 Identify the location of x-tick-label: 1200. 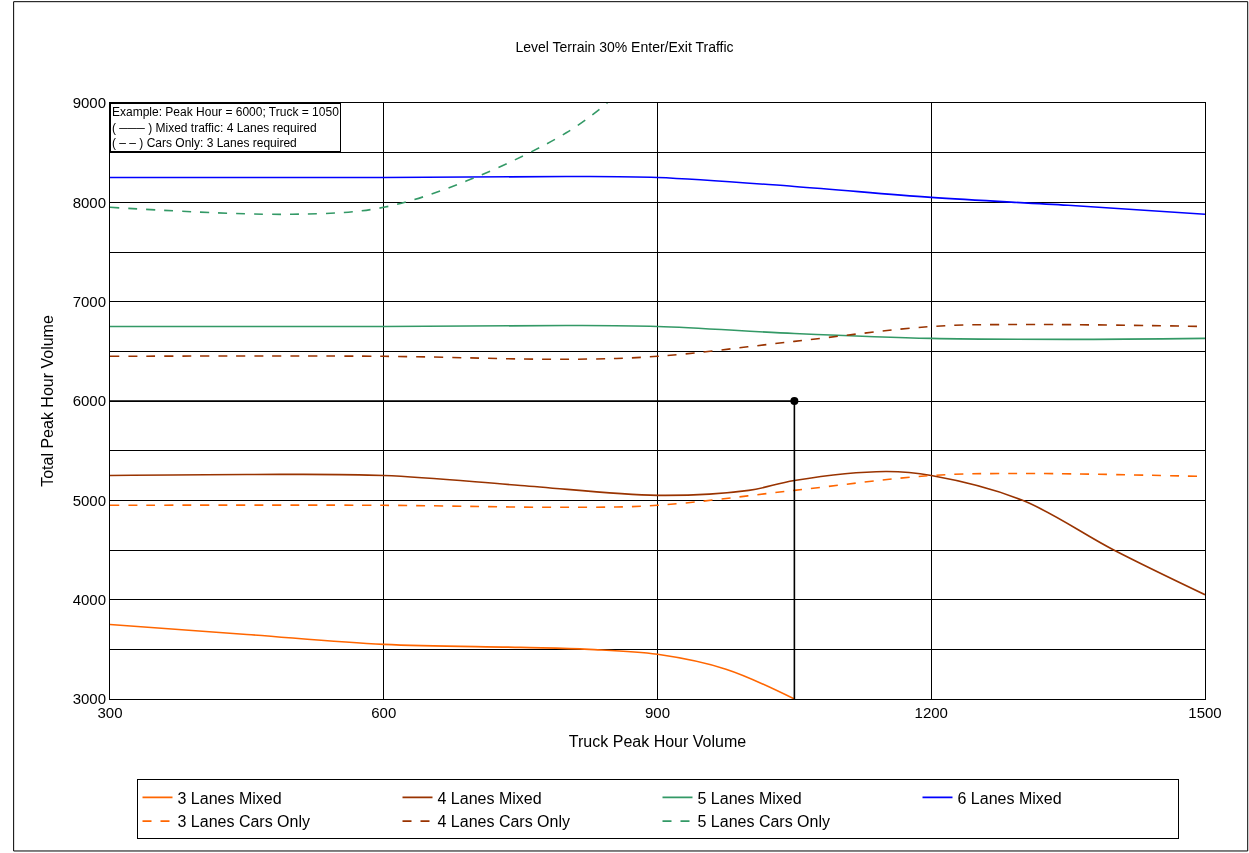
(931, 712).